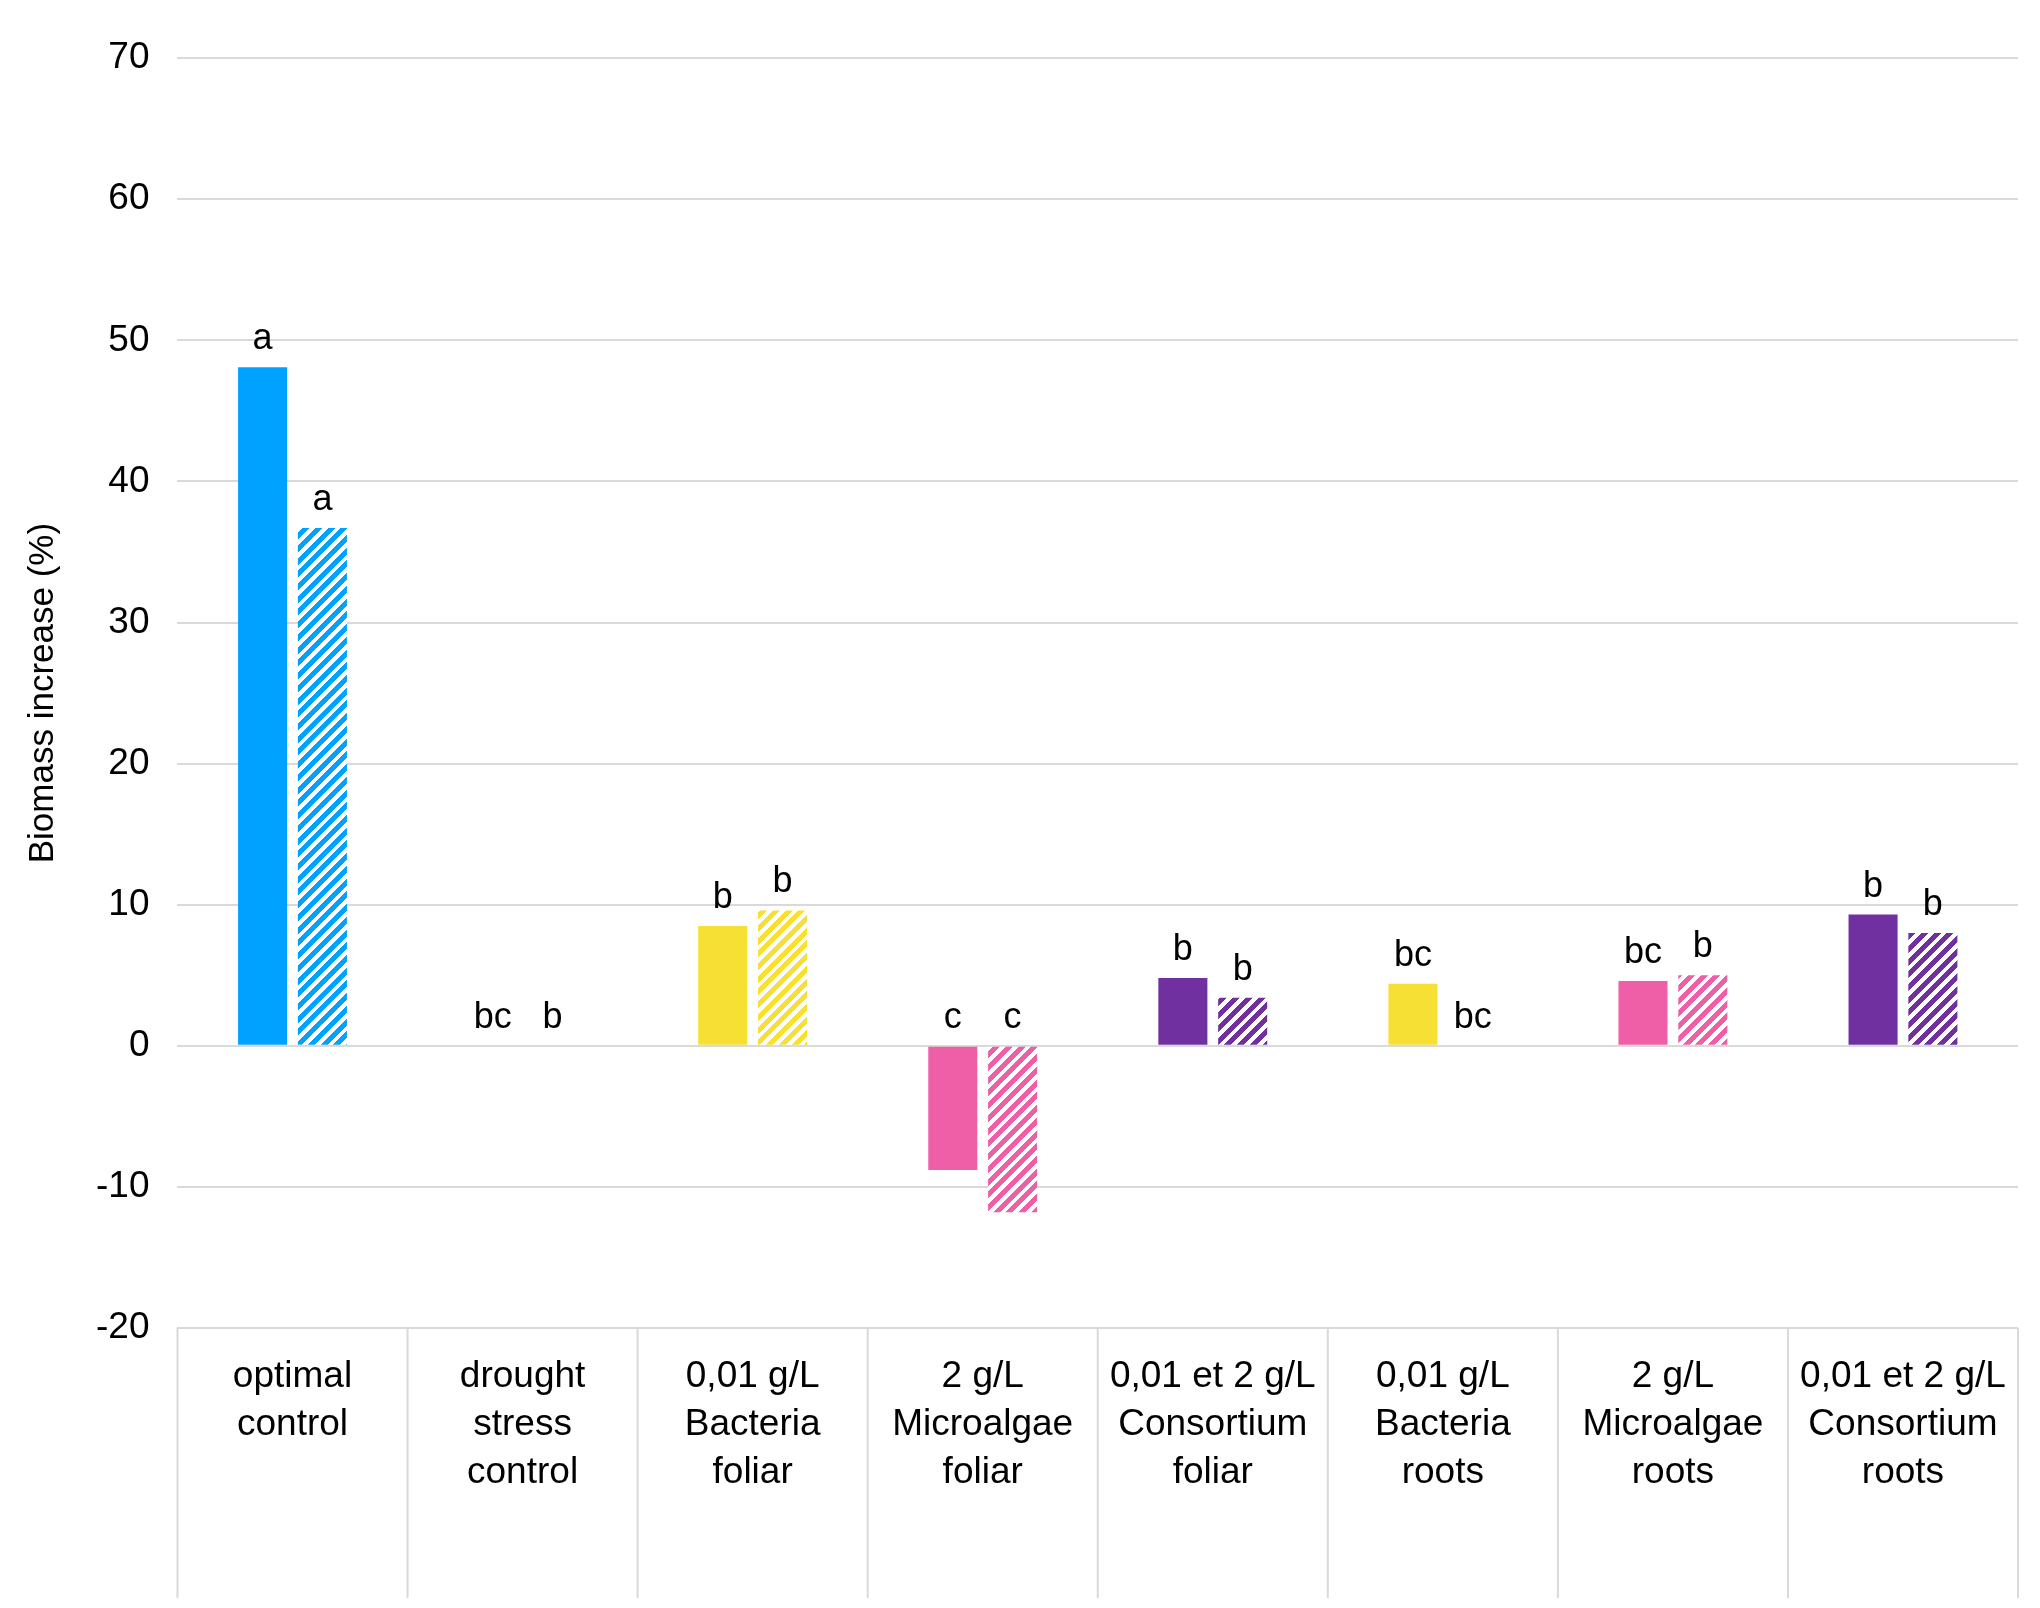 The image size is (2040, 1608). What do you see at coordinates (983, 1422) in the screenshot?
I see `x-tick-label: 2 g/L Microalgae foliar` at bounding box center [983, 1422].